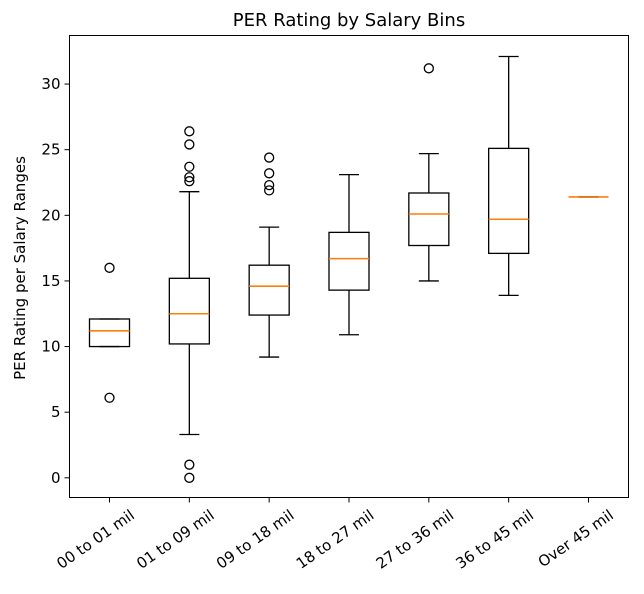 Image resolution: width=644 pixels, height=594 pixels. Describe the element at coordinates (56, 412) in the screenshot. I see `y-tick-label: 5` at that location.